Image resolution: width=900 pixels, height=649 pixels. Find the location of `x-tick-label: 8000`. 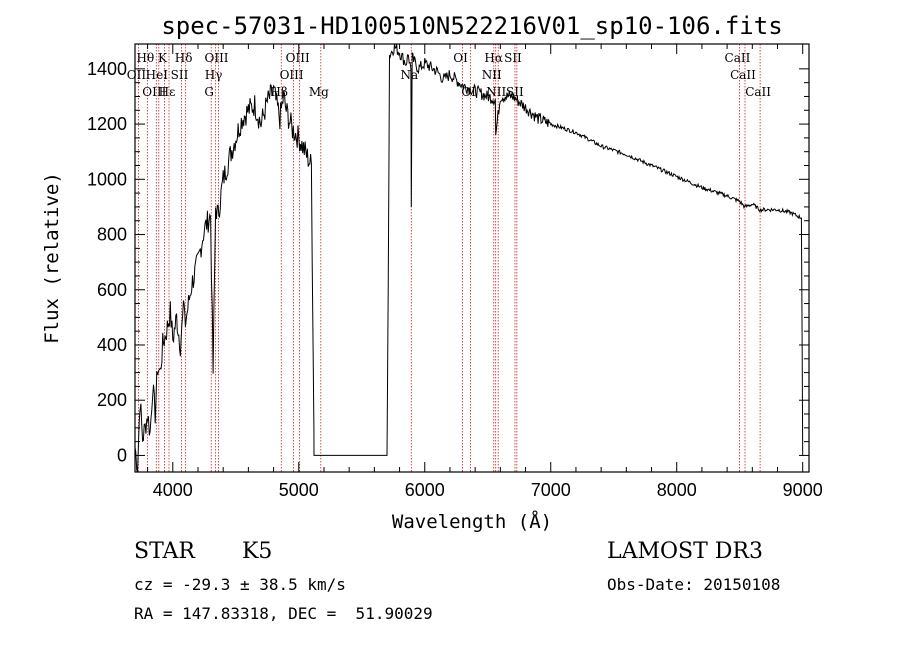

x-tick-label: 8000 is located at coordinates (677, 490).